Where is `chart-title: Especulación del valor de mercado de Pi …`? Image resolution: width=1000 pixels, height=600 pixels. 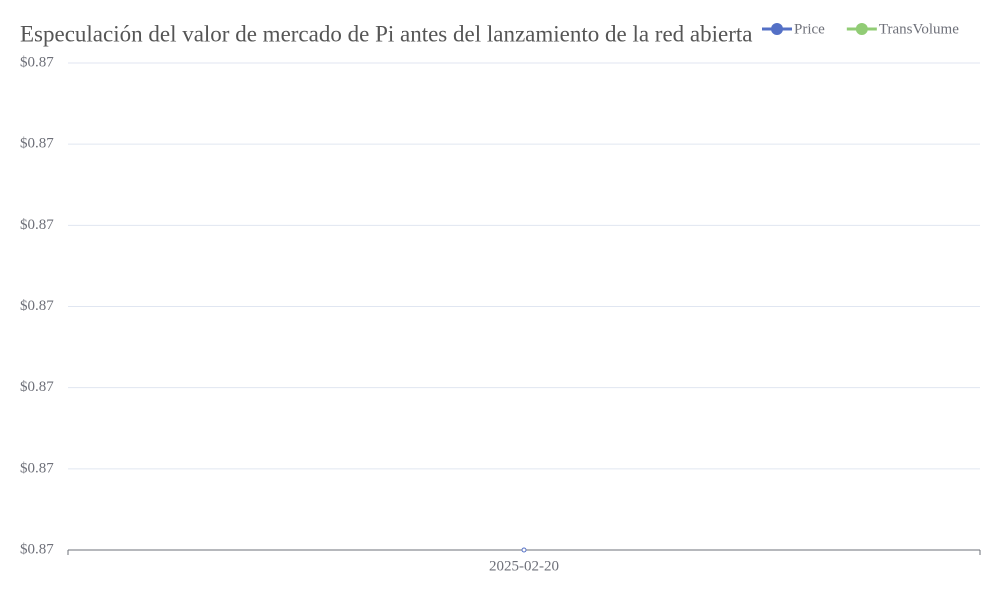 chart-title: Especulación del valor de mercado de Pi … is located at coordinates (386, 33).